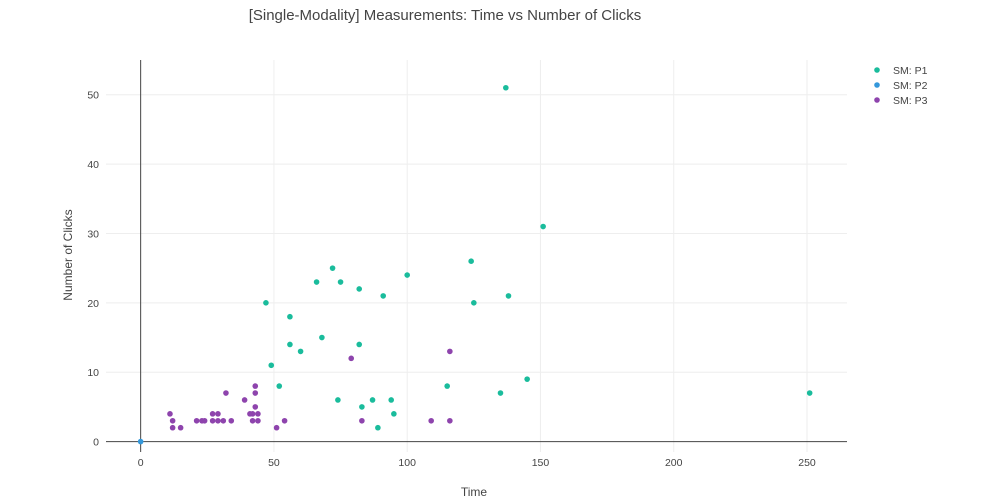 Image resolution: width=1000 pixels, height=500 pixels. I want to click on legend-item: SM: P2, so click(901, 86).